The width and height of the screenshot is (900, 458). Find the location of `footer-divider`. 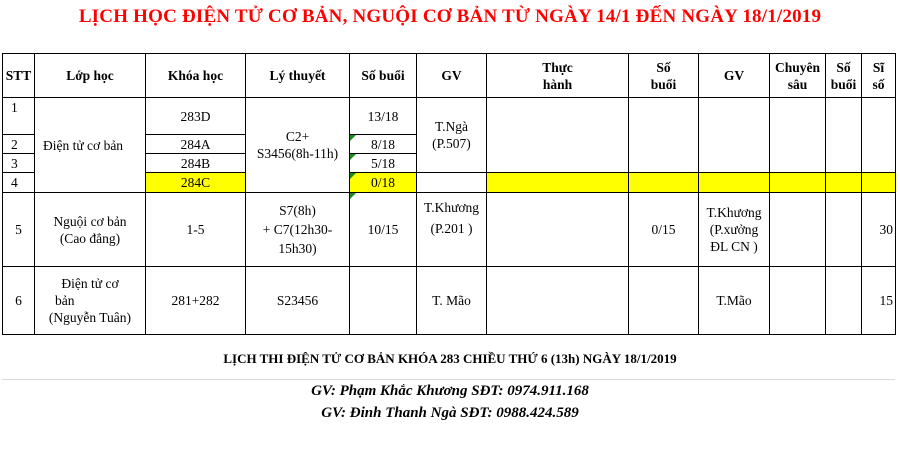

footer-divider is located at coordinates (448, 379).